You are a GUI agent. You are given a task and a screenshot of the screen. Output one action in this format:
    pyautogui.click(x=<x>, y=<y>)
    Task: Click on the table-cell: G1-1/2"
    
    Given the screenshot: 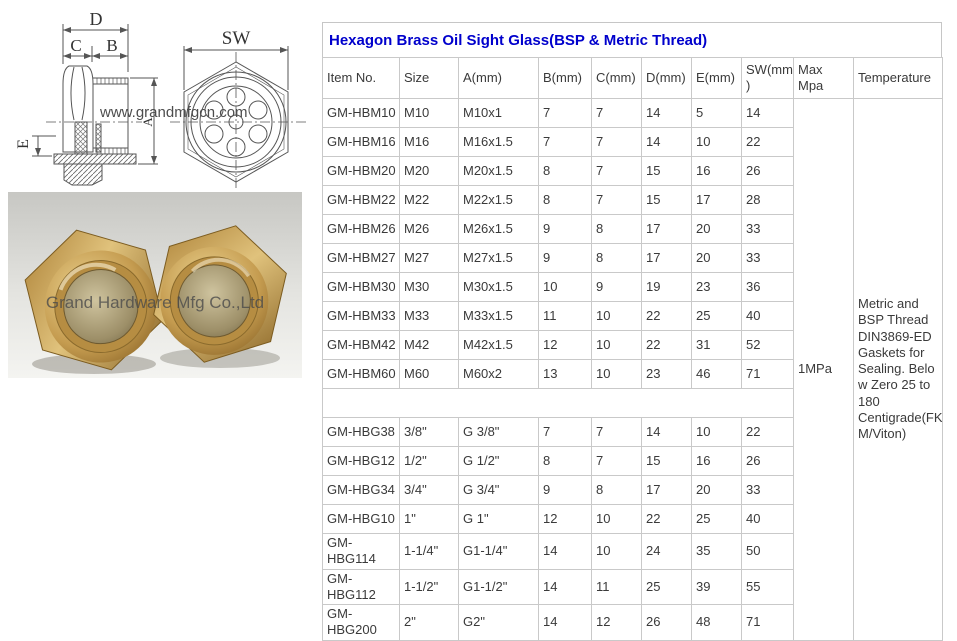 What is the action you would take?
    pyautogui.click(x=498, y=586)
    